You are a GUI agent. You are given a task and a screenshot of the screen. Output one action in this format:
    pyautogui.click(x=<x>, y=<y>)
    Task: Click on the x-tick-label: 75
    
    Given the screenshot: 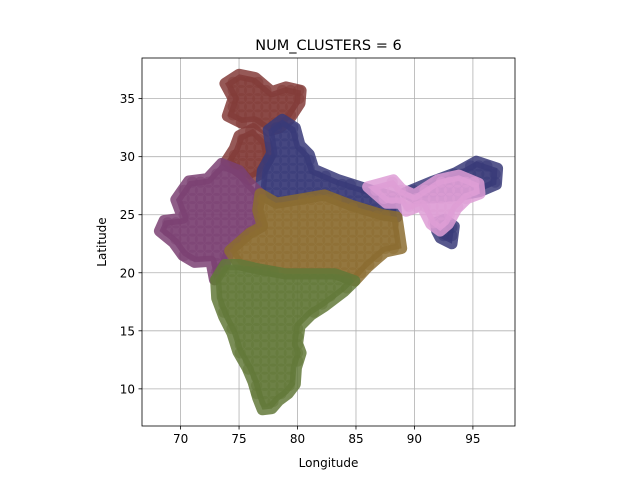 What is the action you would take?
    pyautogui.click(x=238, y=439)
    